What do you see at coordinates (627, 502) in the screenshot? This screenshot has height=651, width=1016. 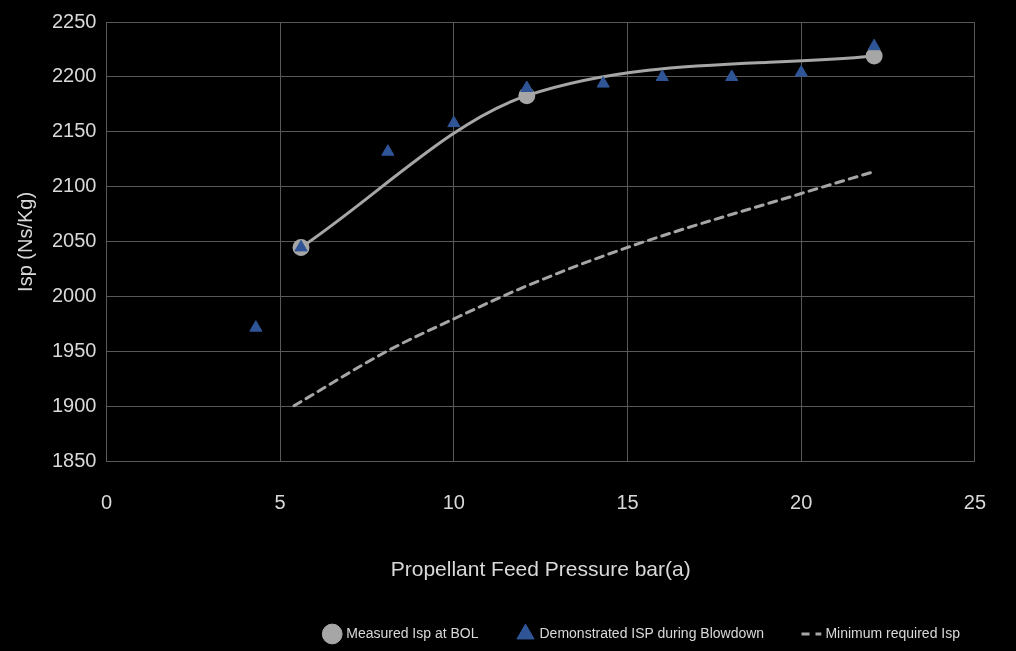 I see `x-tick-label: 15` at bounding box center [627, 502].